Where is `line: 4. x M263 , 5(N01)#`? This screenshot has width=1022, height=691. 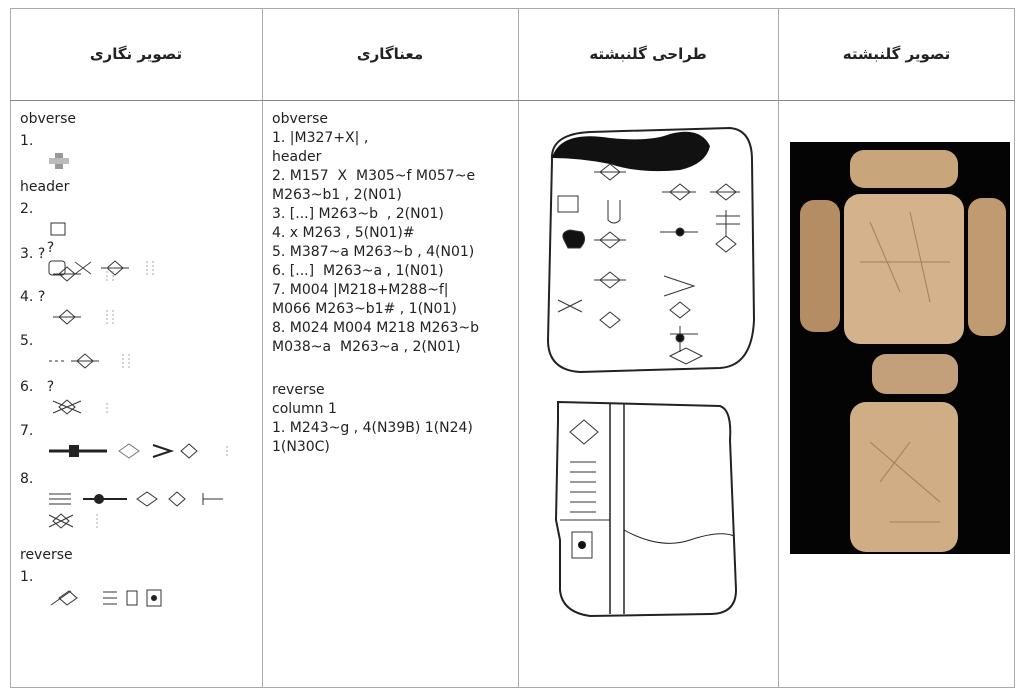
line: 4. x M263 , 5(N01)# is located at coordinates (343, 233).